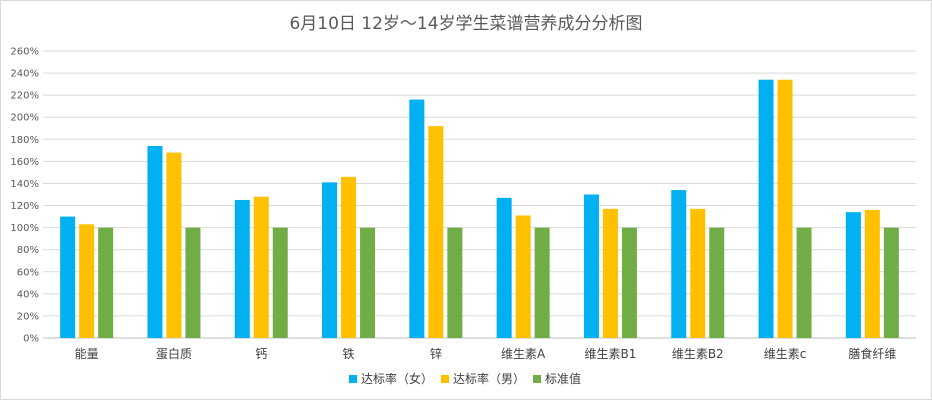 This screenshot has width=932, height=400. What do you see at coordinates (24, 118) in the screenshot?
I see `y-tick-label: 200%` at bounding box center [24, 118].